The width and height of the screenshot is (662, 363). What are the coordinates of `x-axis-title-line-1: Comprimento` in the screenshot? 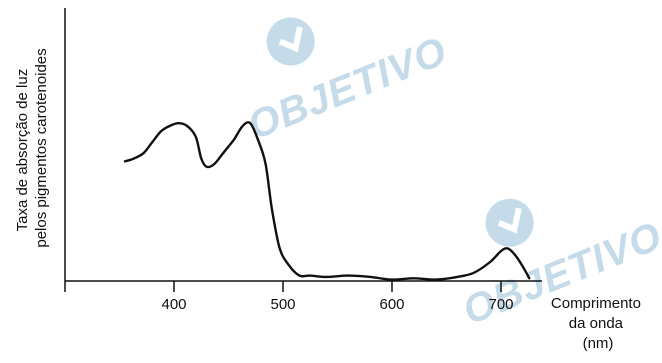 It's located at (596, 303).